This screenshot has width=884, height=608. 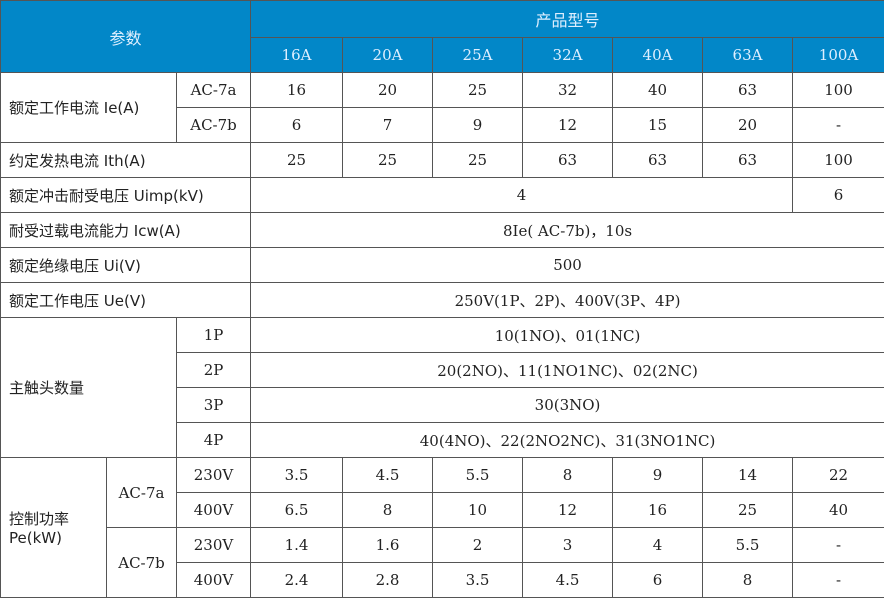 What do you see at coordinates (126, 265) in the screenshot?
I see `row-label: 额定绝缘电压 Ui(V)` at bounding box center [126, 265].